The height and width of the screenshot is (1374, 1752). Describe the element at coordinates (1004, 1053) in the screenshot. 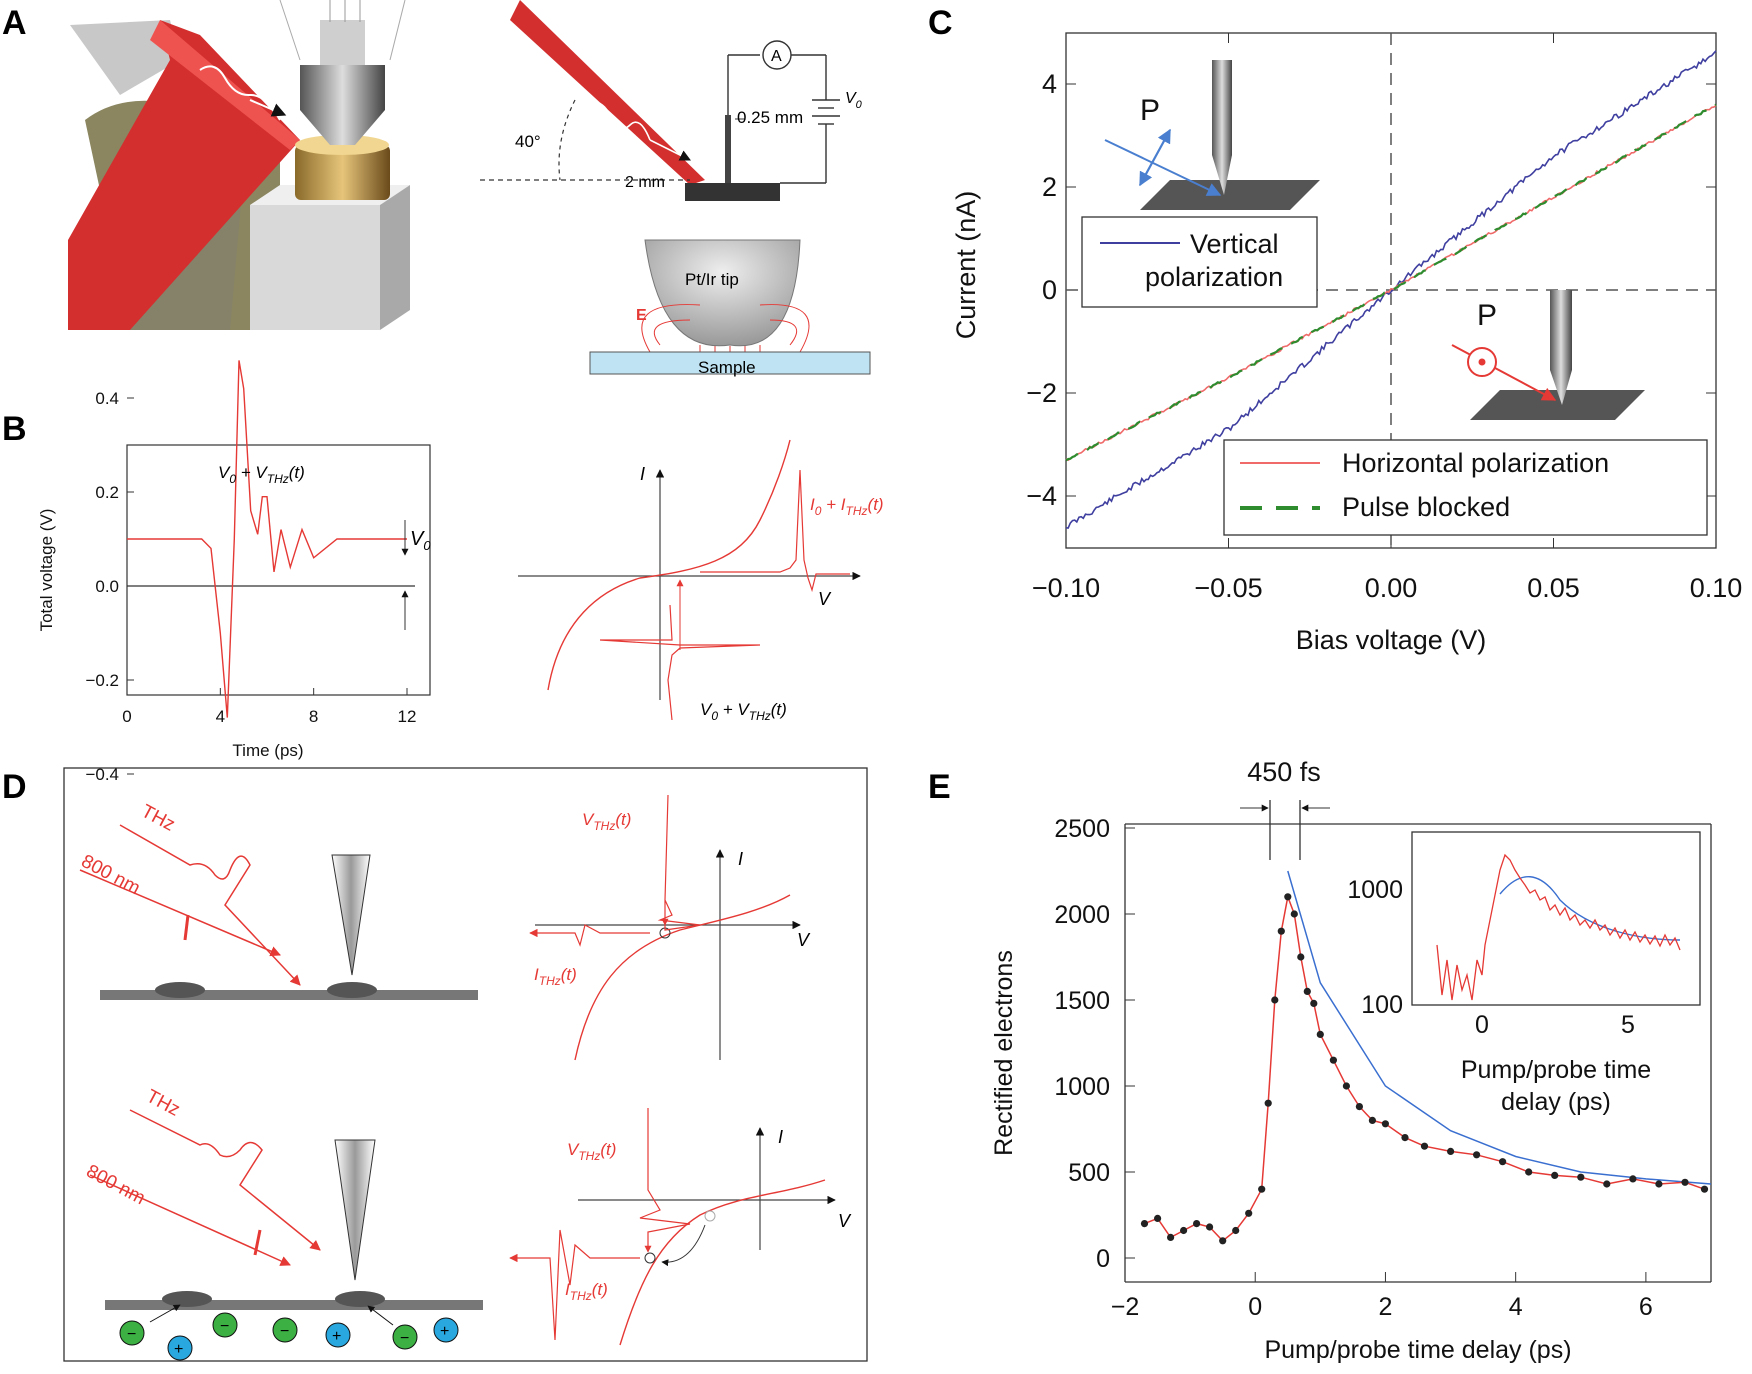

I see `y-axis-label: Rectified electrons` at that location.